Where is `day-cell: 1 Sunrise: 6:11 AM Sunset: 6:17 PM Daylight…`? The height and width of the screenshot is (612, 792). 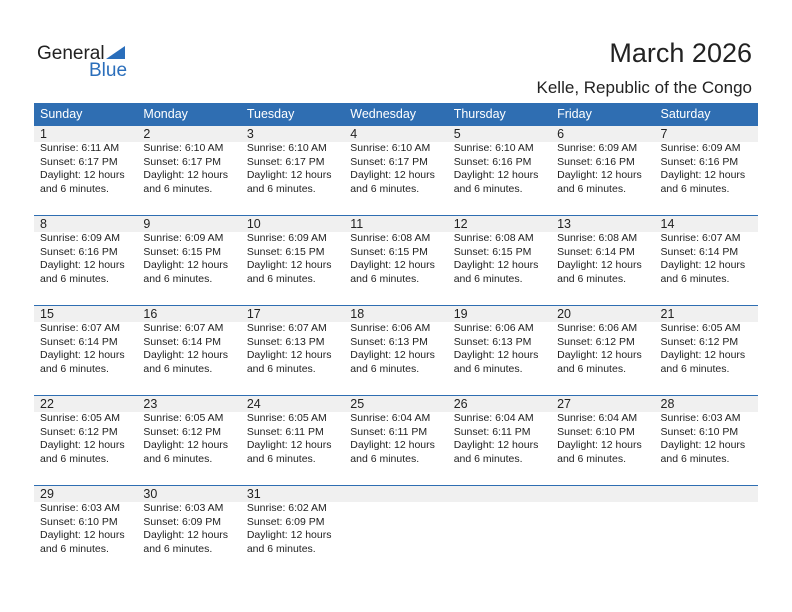 day-cell: 1 Sunrise: 6:11 AM Sunset: 6:17 PM Daylight… is located at coordinates (86, 170).